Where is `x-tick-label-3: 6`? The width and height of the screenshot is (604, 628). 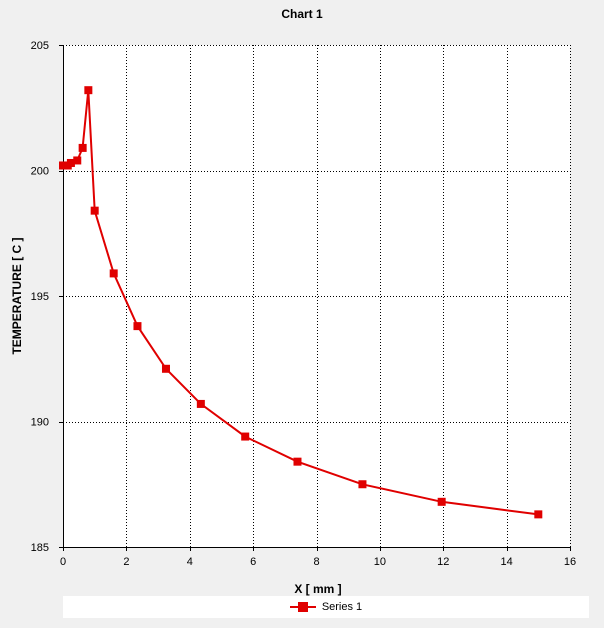 x-tick-label-3: 6 is located at coordinates (253, 562).